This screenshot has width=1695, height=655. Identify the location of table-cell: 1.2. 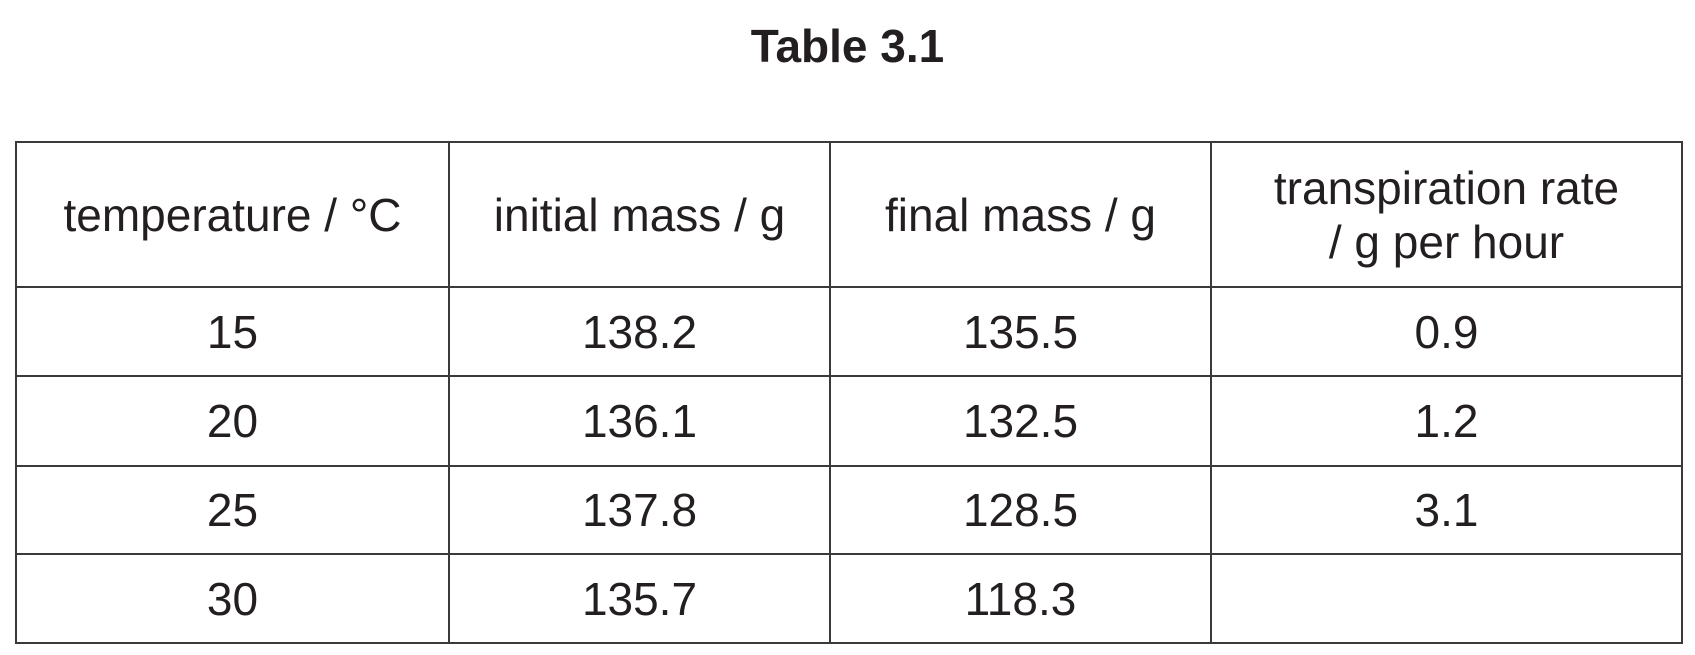
(1446, 421).